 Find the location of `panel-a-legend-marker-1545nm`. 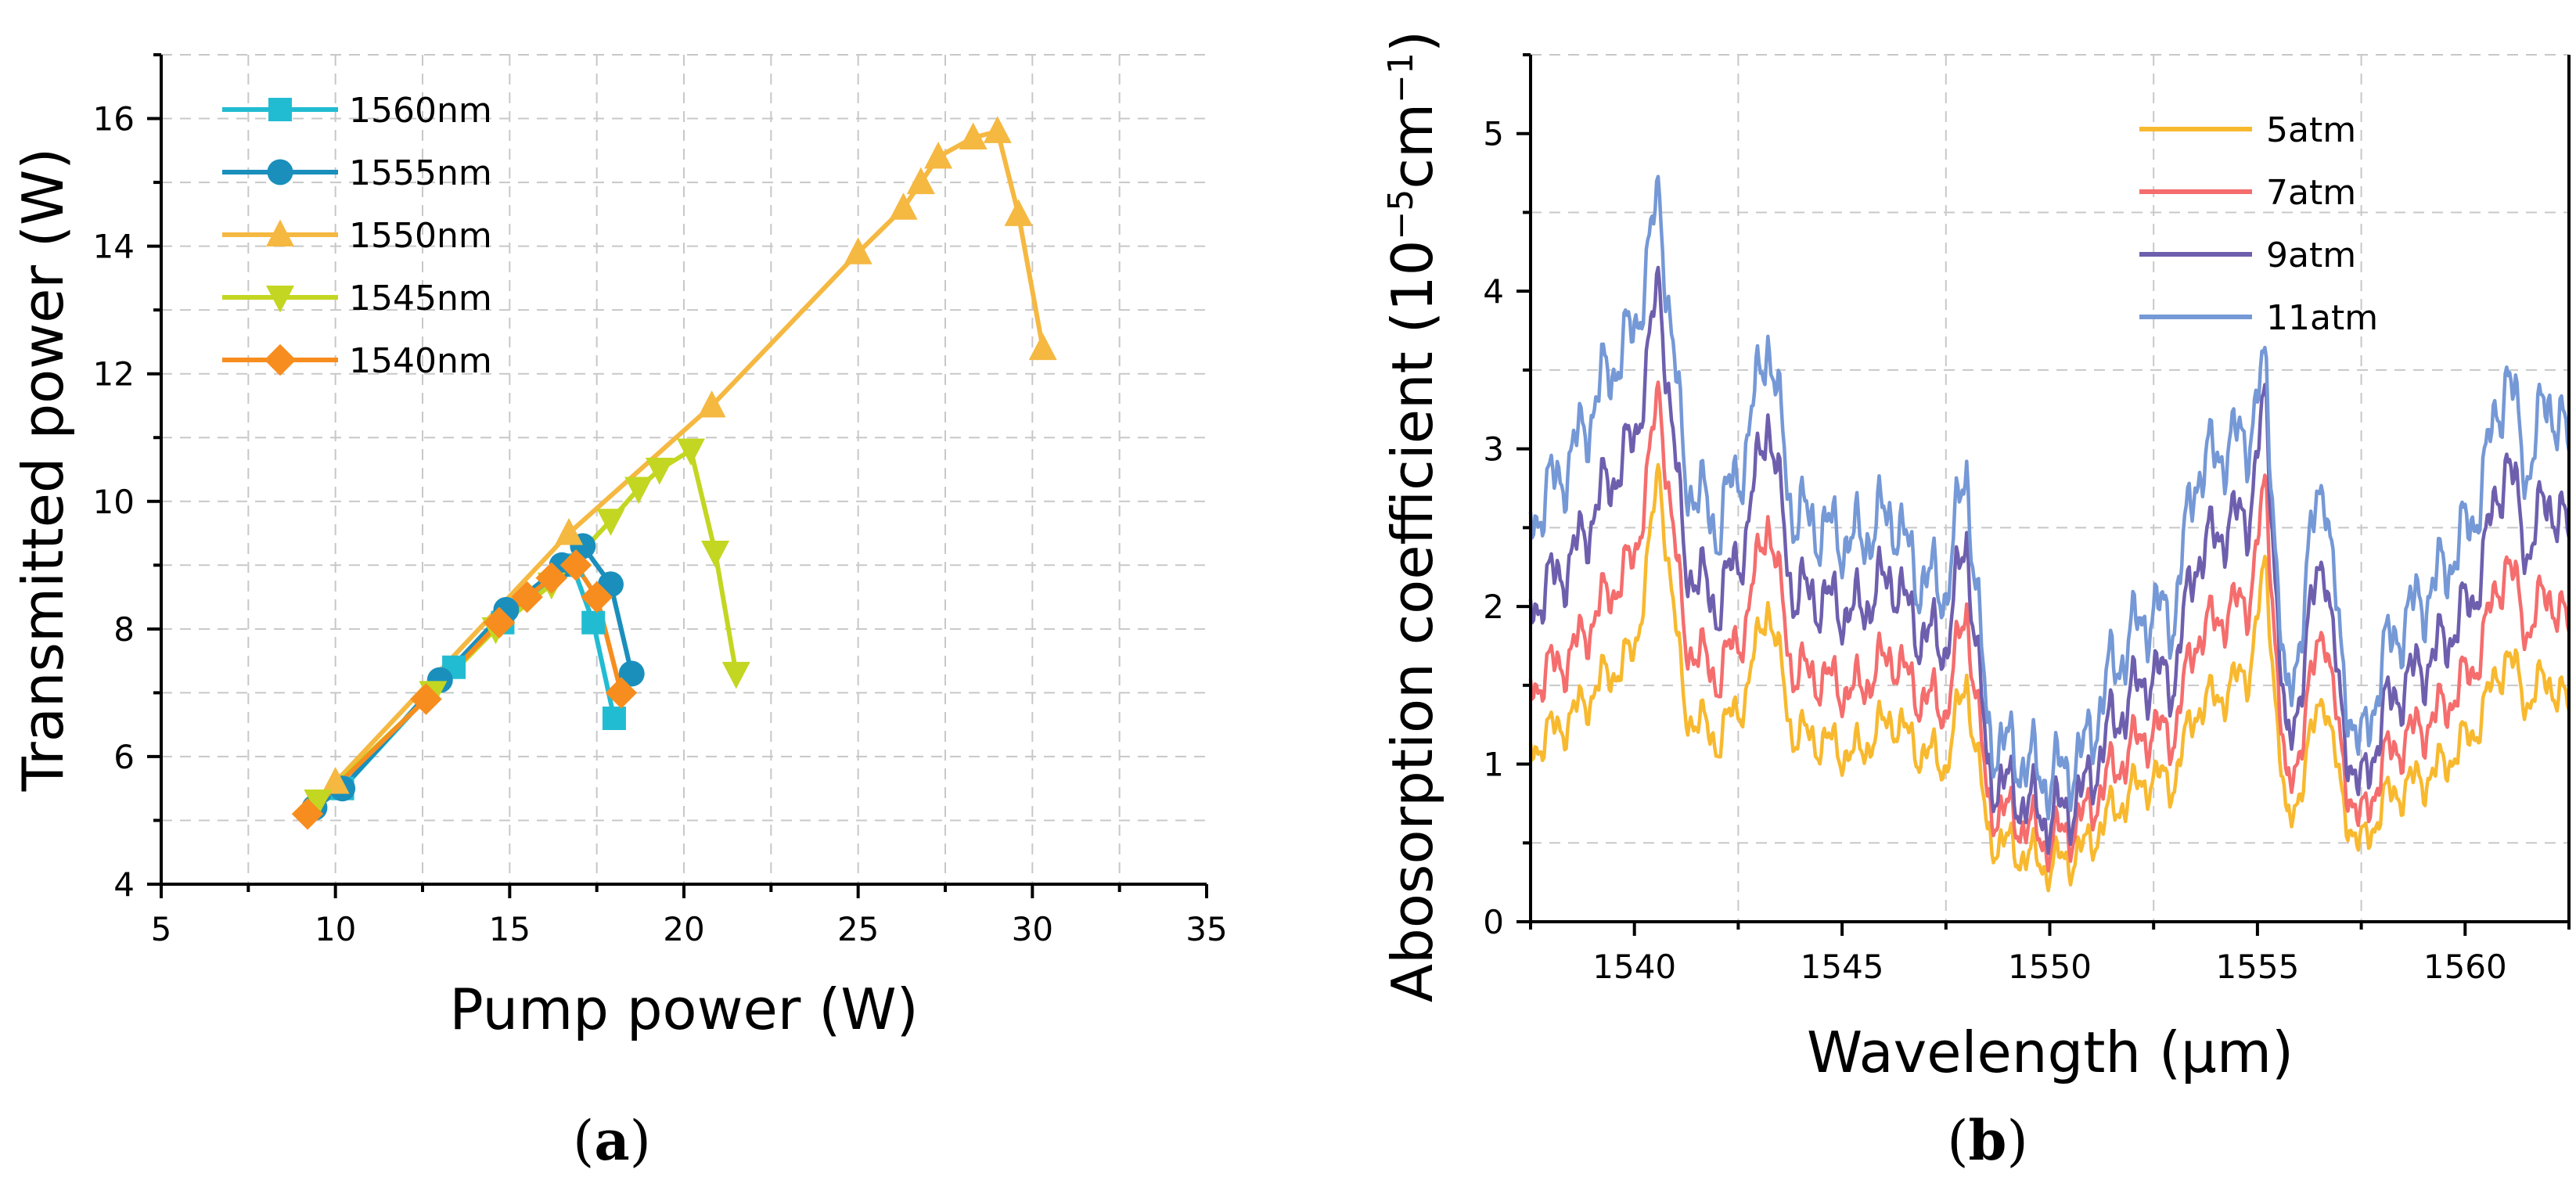

panel-a-legend-marker-1545nm is located at coordinates (280, 300).